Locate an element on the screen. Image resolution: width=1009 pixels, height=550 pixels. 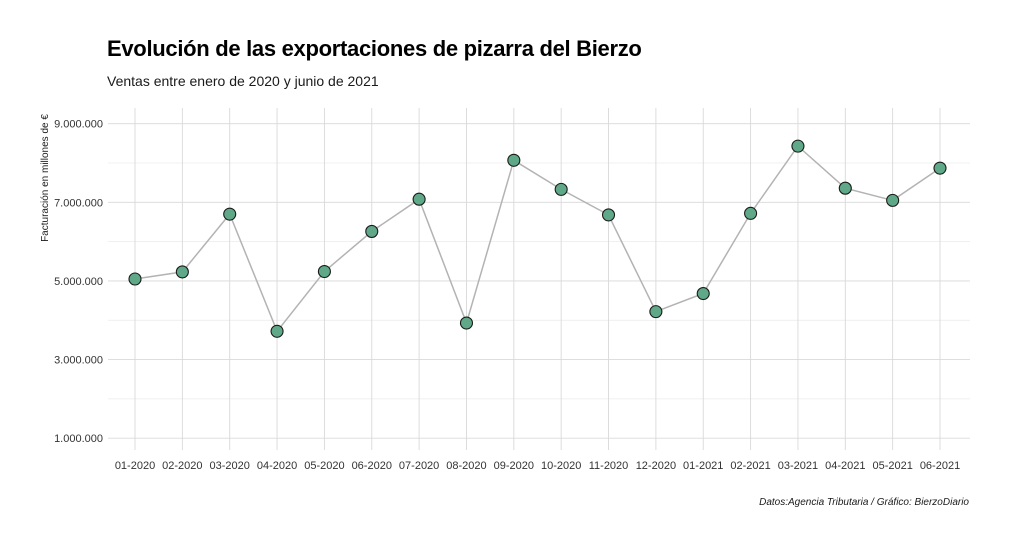
x-tick-label: 06-2020 is located at coordinates (372, 466).